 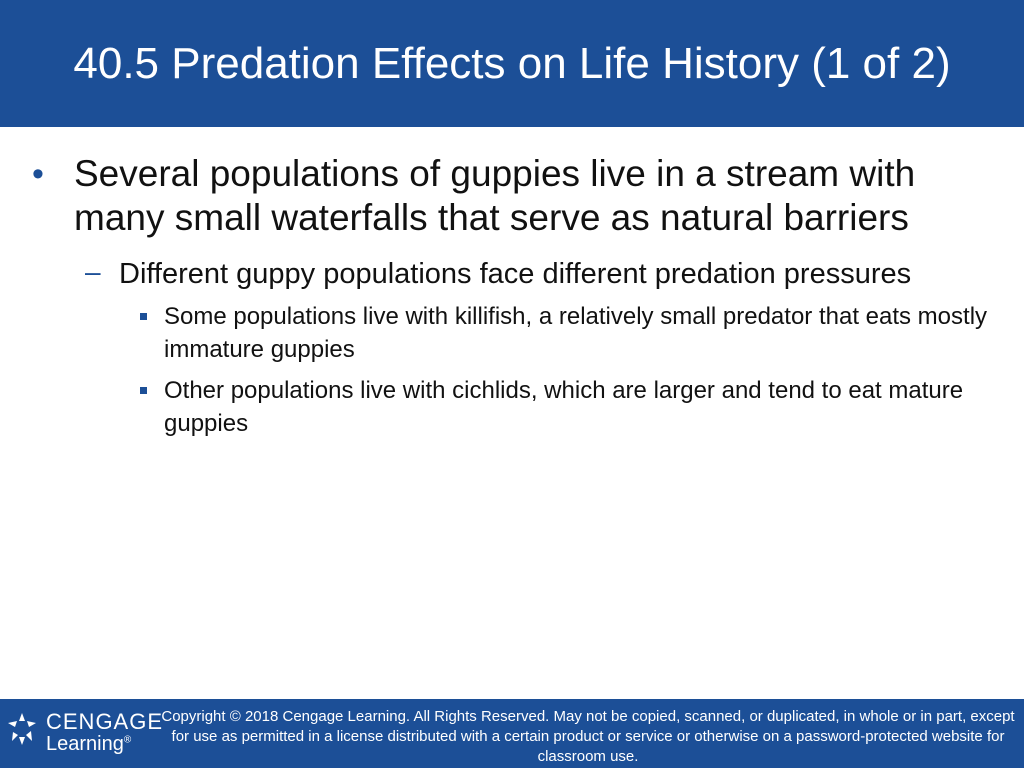 What do you see at coordinates (127, 740) in the screenshot?
I see `registered-mark: ®` at bounding box center [127, 740].